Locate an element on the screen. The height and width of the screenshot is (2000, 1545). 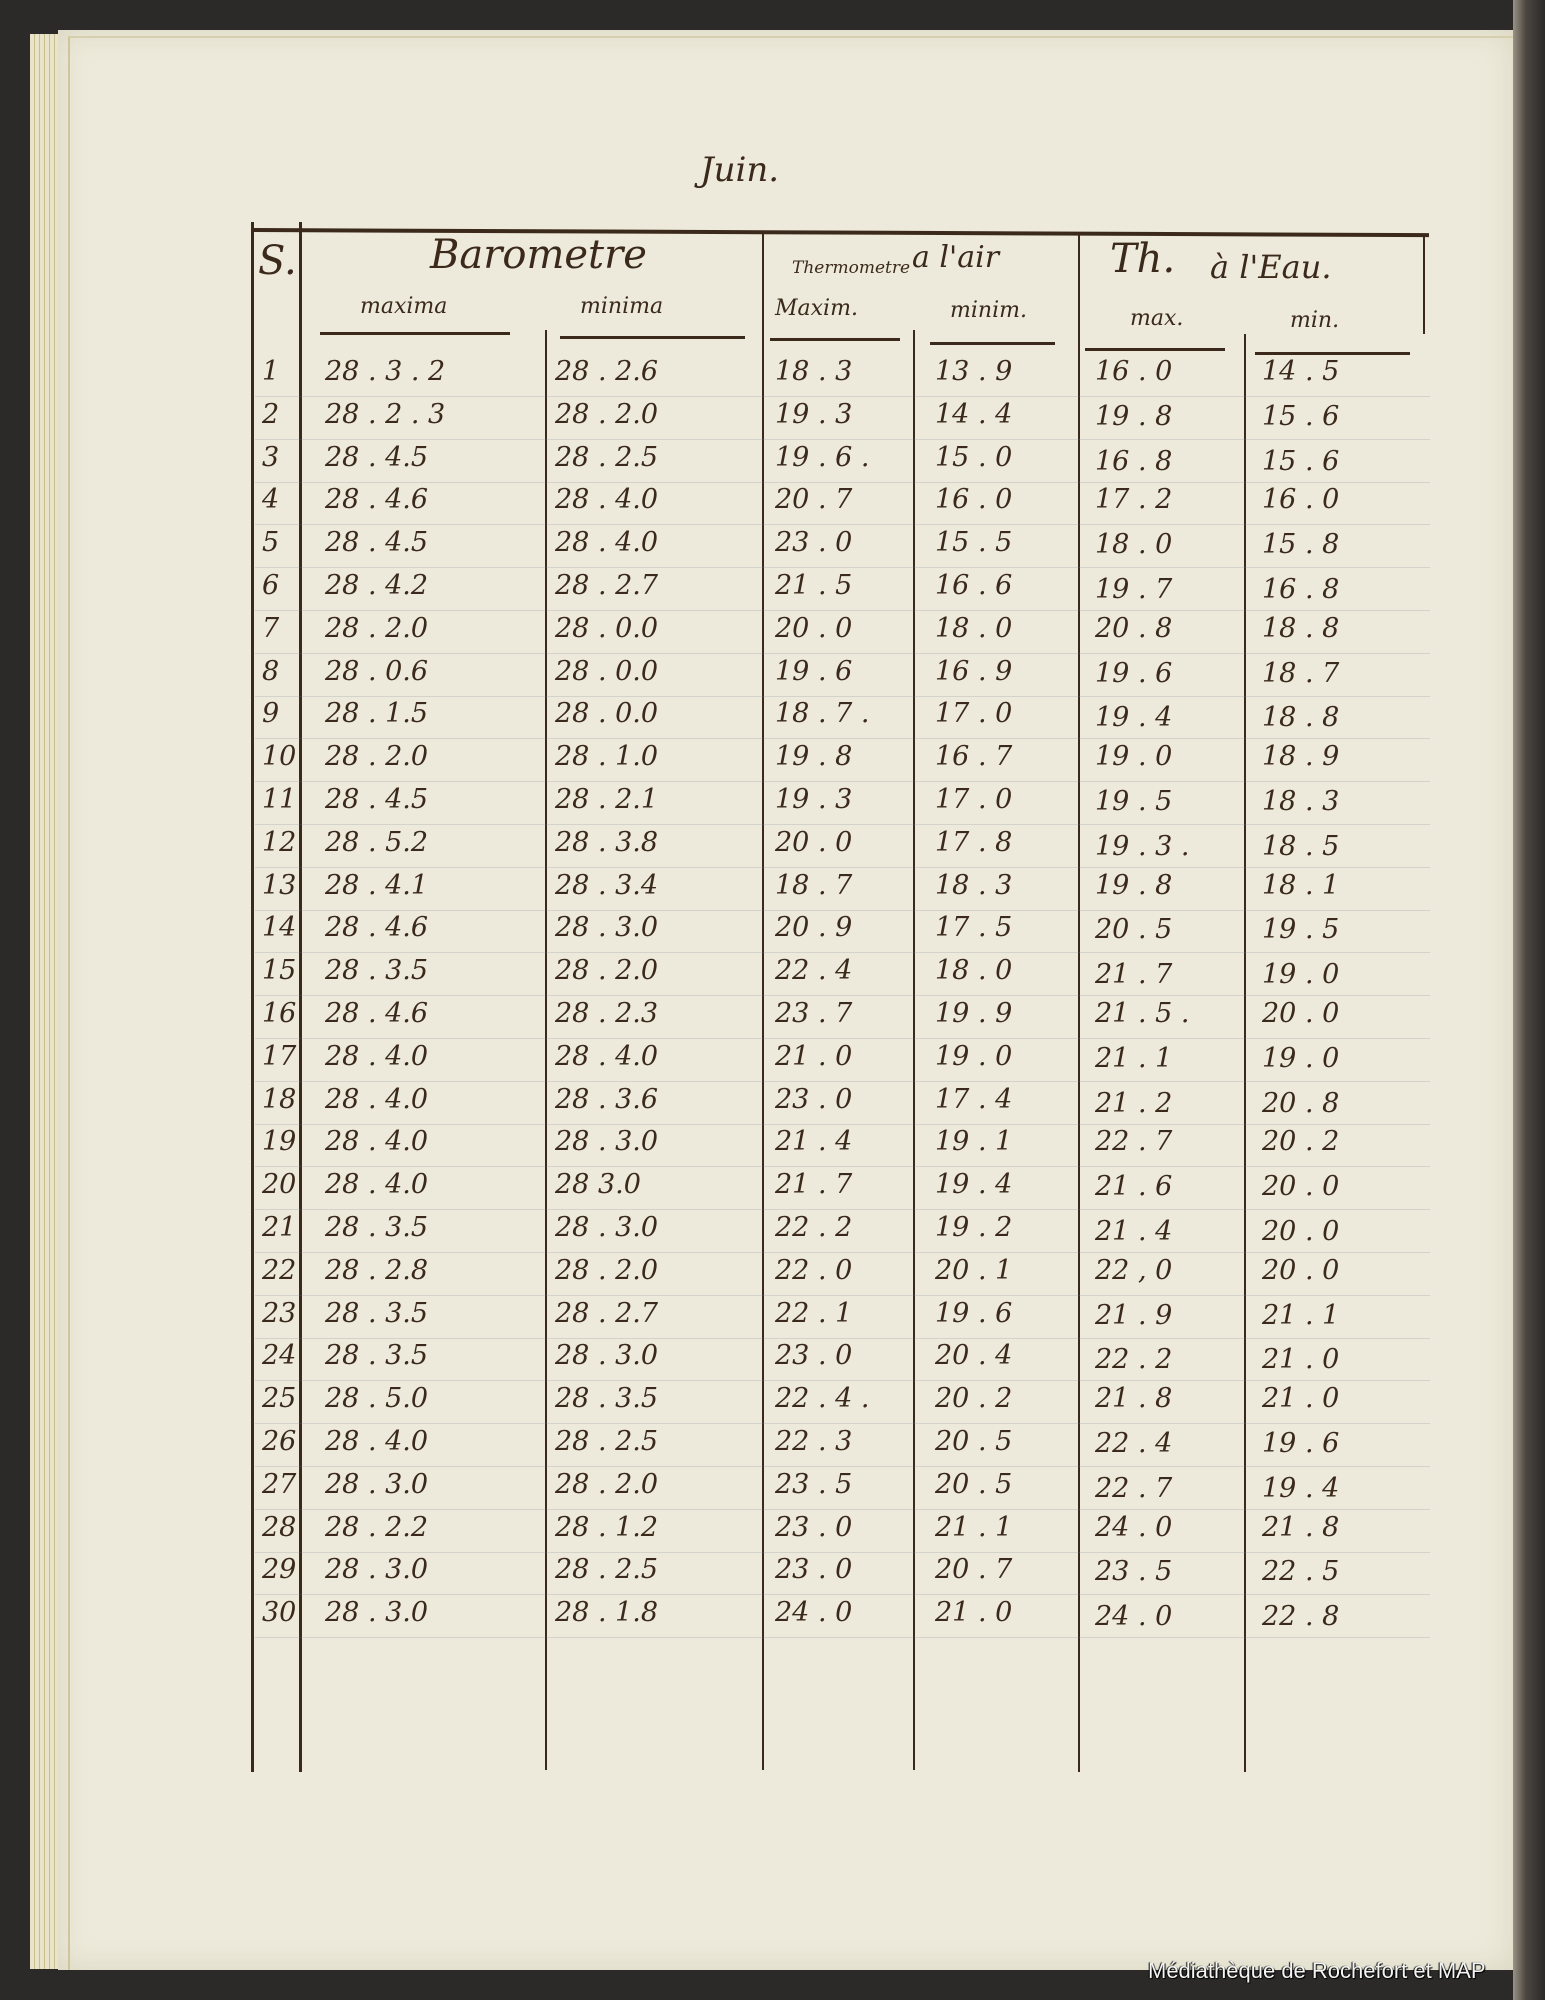
water-max-cell: 19 . 0 is located at coordinates (1134, 757).